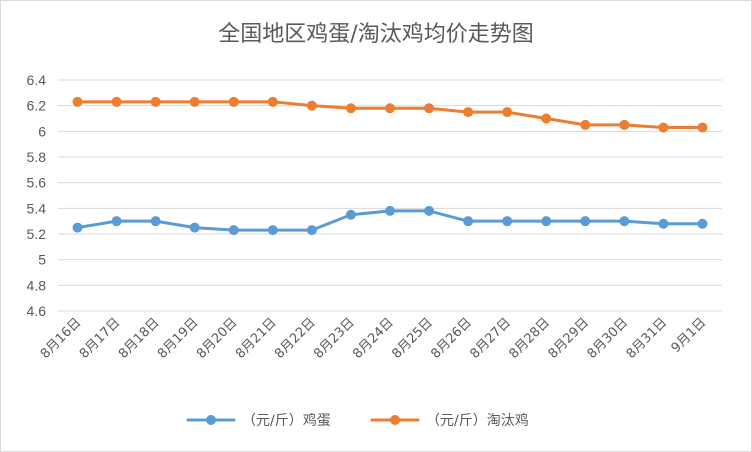 The width and height of the screenshot is (752, 452). What do you see at coordinates (139, 338) in the screenshot?
I see `x-tick-label: 8月18日` at bounding box center [139, 338].